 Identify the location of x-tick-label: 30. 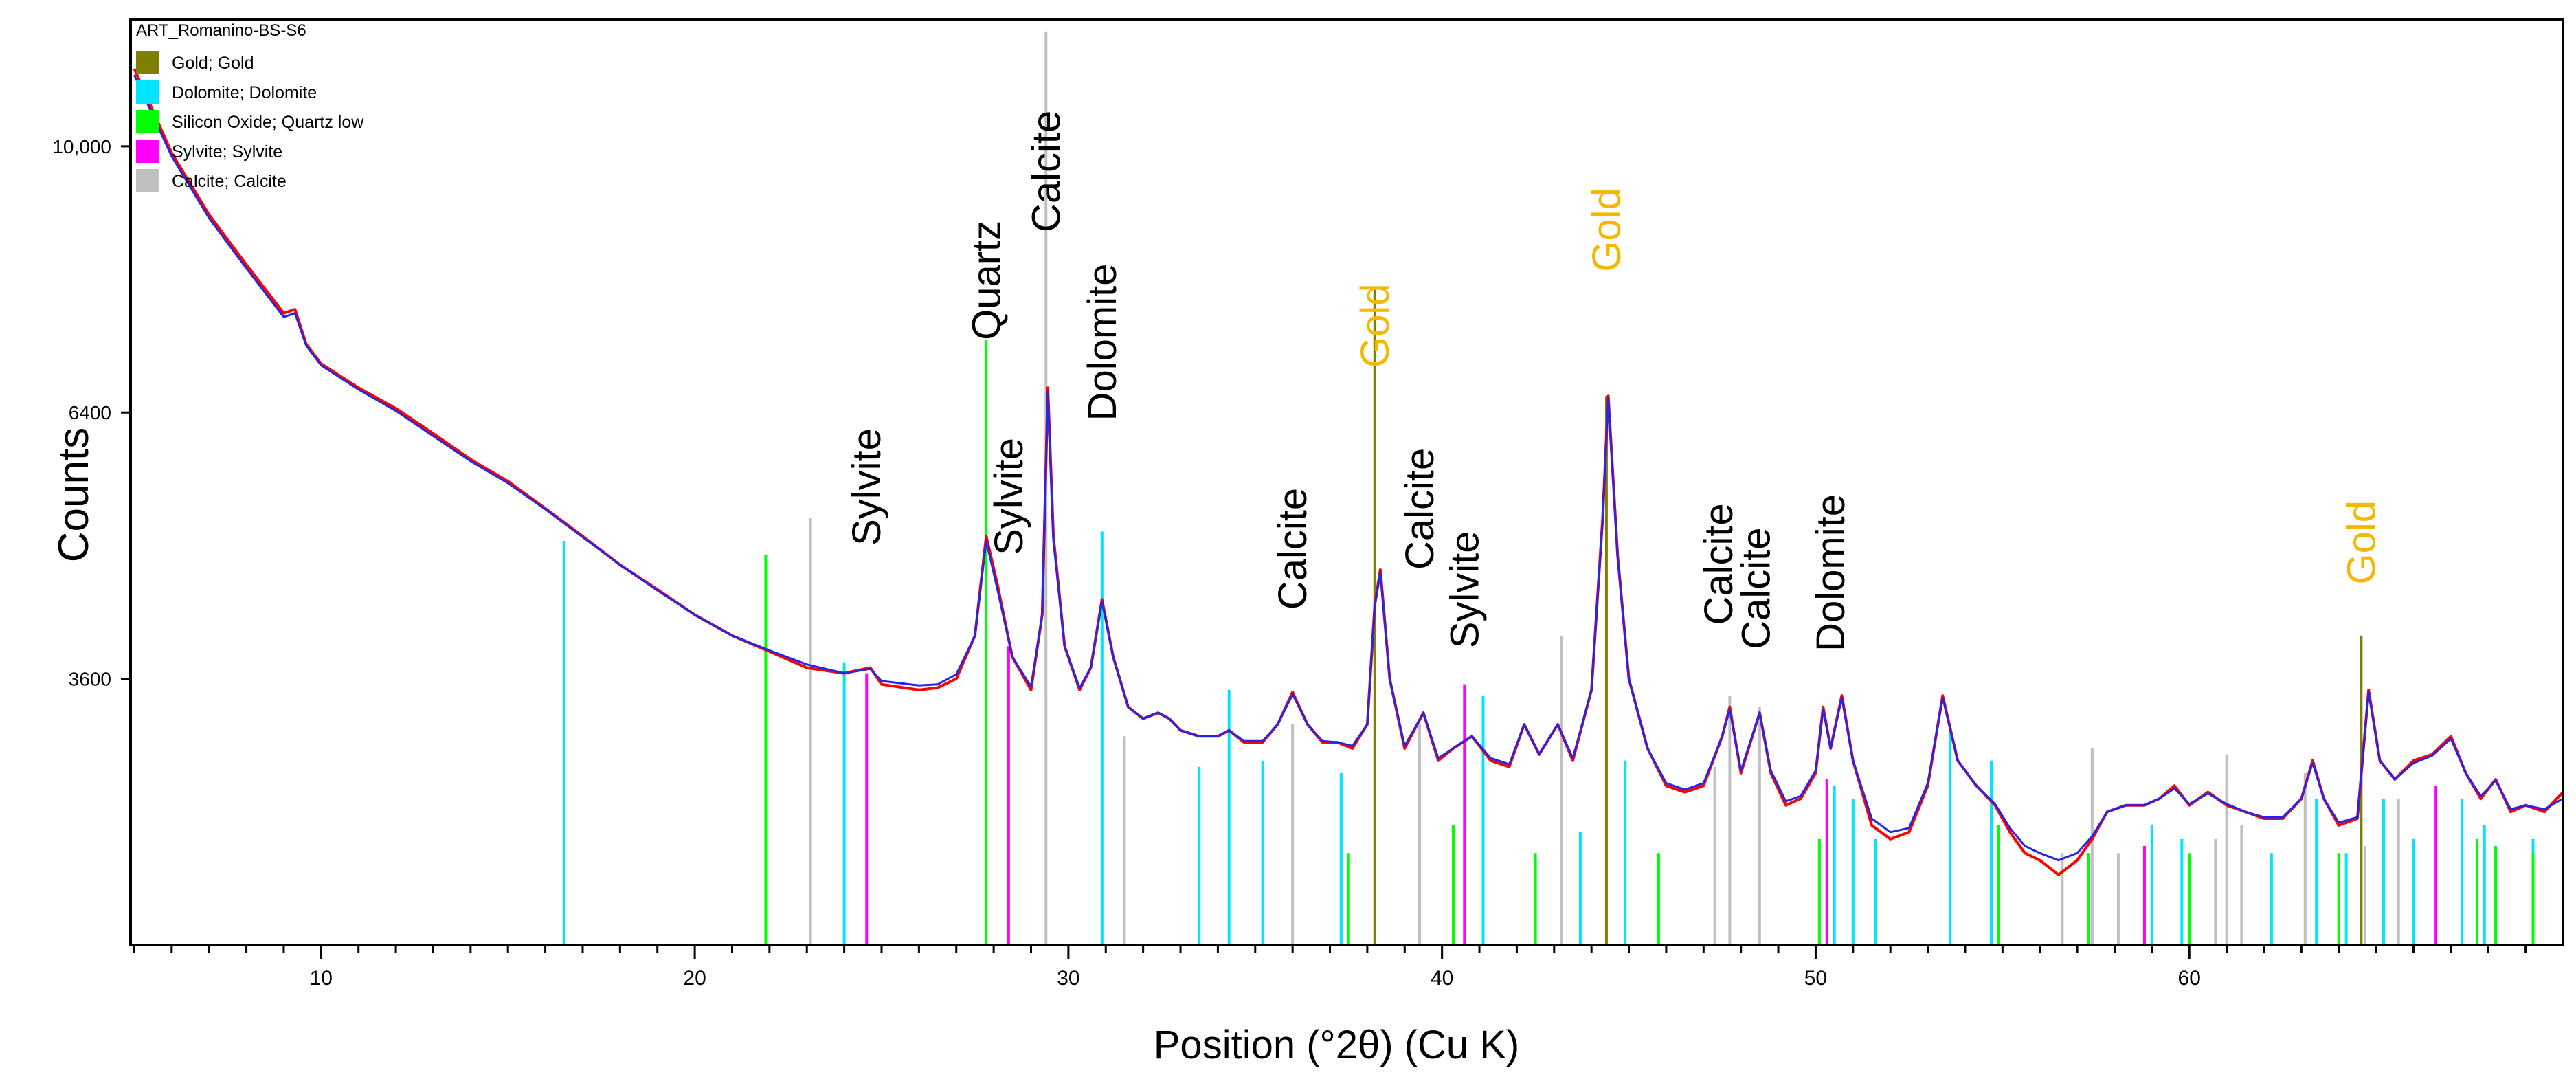
(1068, 978).